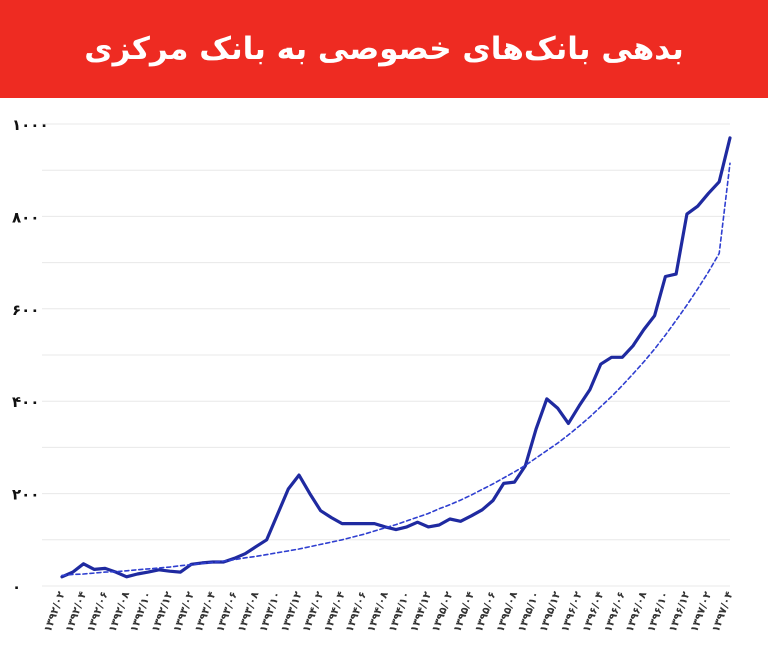 This screenshot has width=768, height=665. Describe the element at coordinates (30, 125) in the screenshot. I see `y-tick-label: ۱۰۰۰` at that location.